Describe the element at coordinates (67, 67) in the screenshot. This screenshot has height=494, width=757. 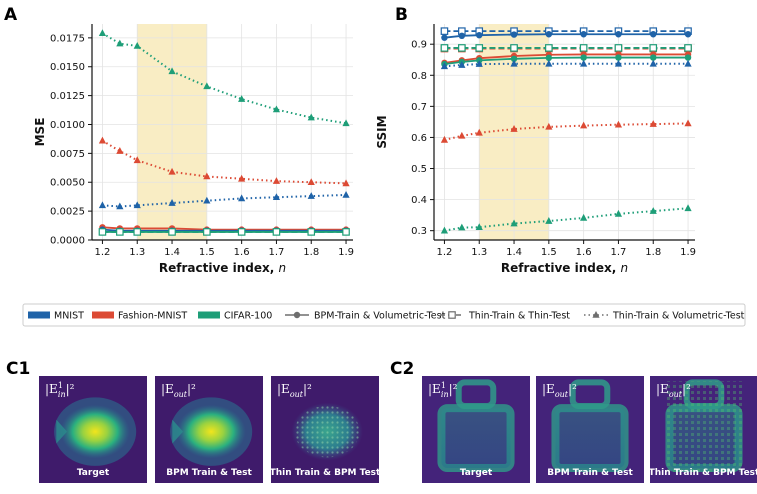
I see `y-tick-label: 0.0150` at that location.